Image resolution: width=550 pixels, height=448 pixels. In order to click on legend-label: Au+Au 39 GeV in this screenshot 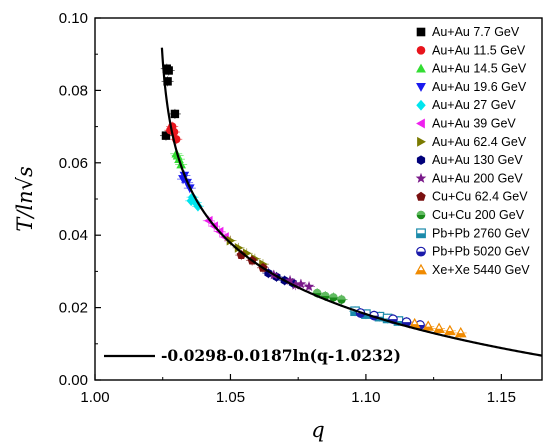, I will do `click(474, 124)`.